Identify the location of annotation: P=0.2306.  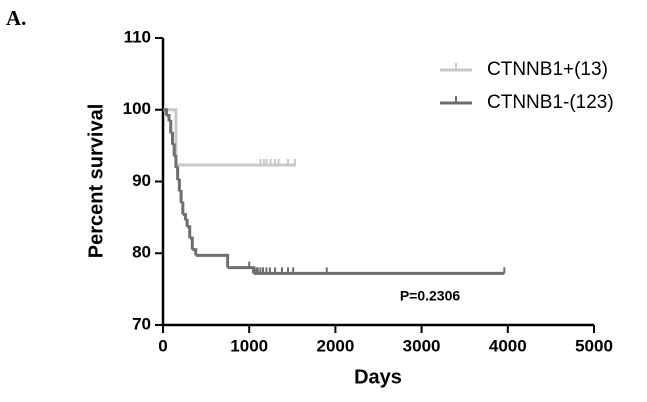
(430, 296).